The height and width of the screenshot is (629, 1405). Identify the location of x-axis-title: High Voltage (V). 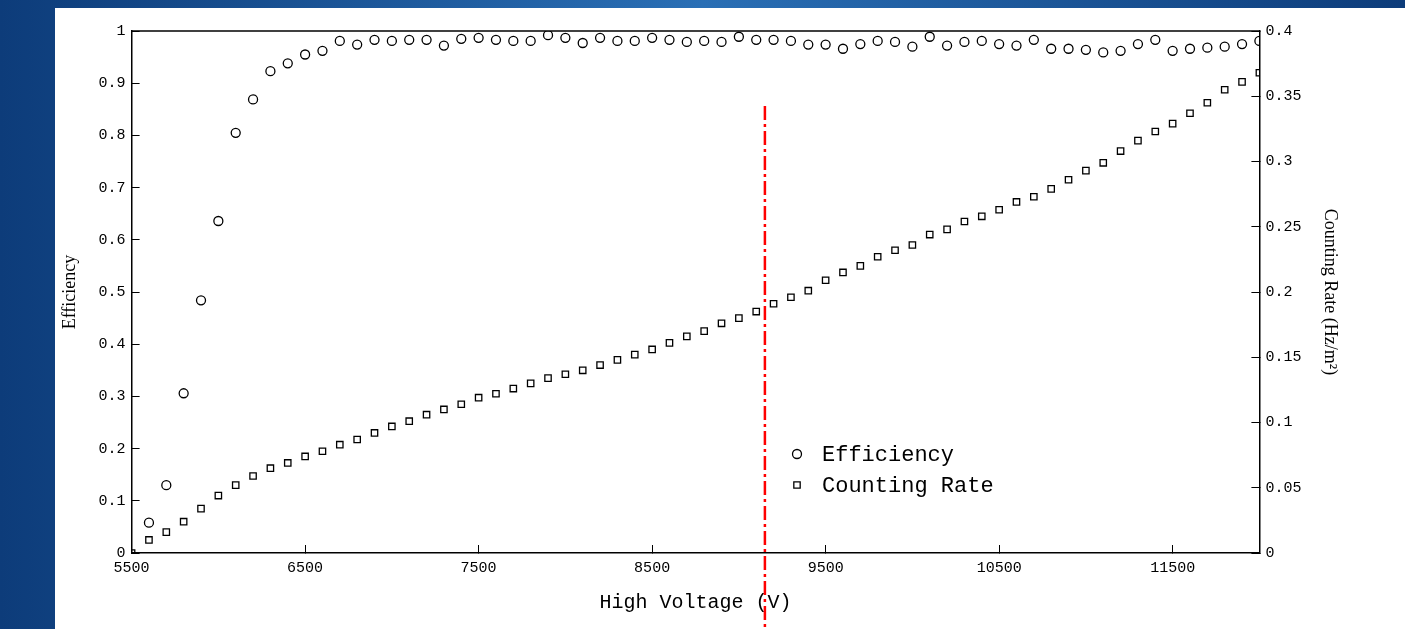
(695, 603).